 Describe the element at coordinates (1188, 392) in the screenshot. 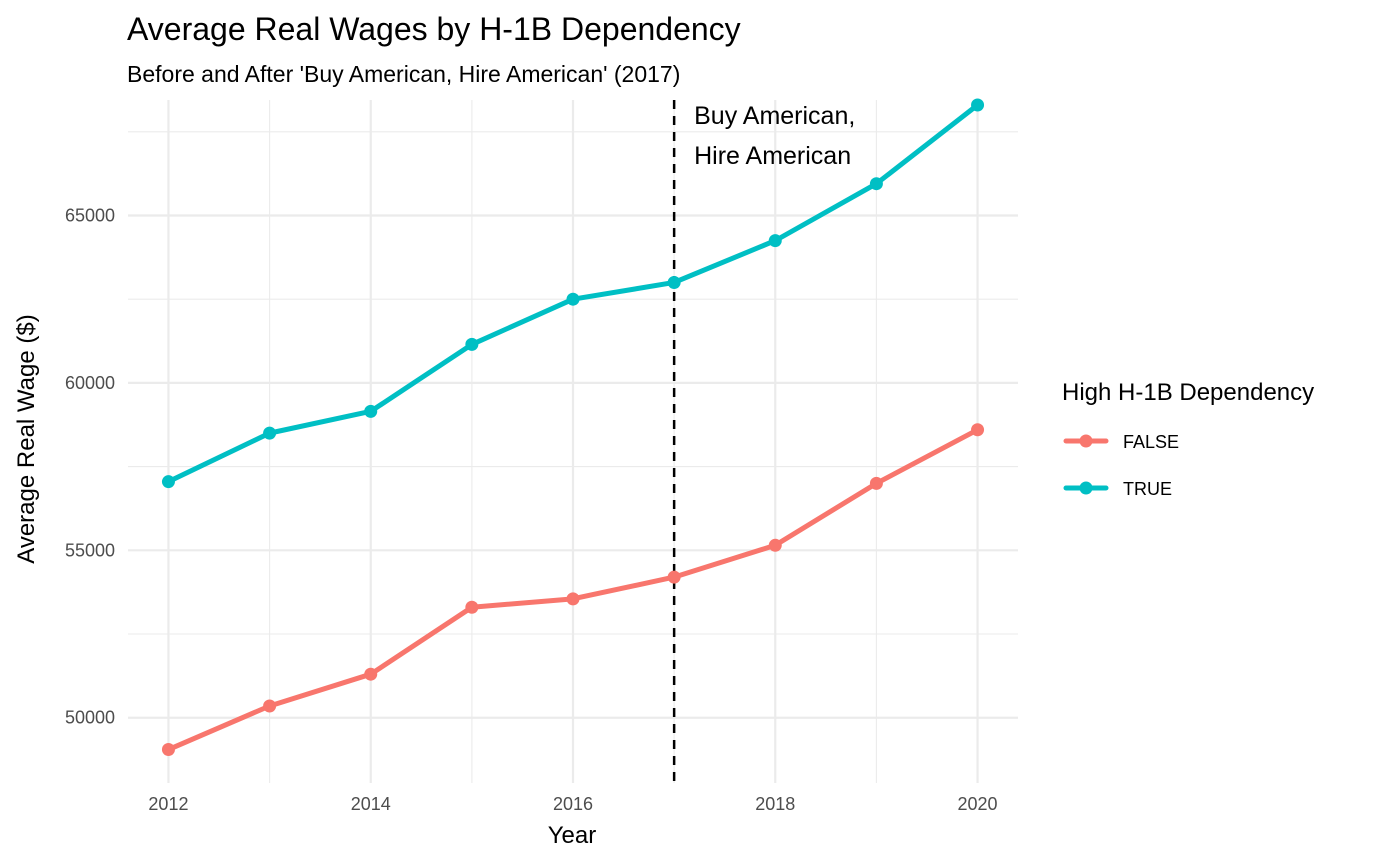

I see `legend-title: High H-1B Dependency` at that location.